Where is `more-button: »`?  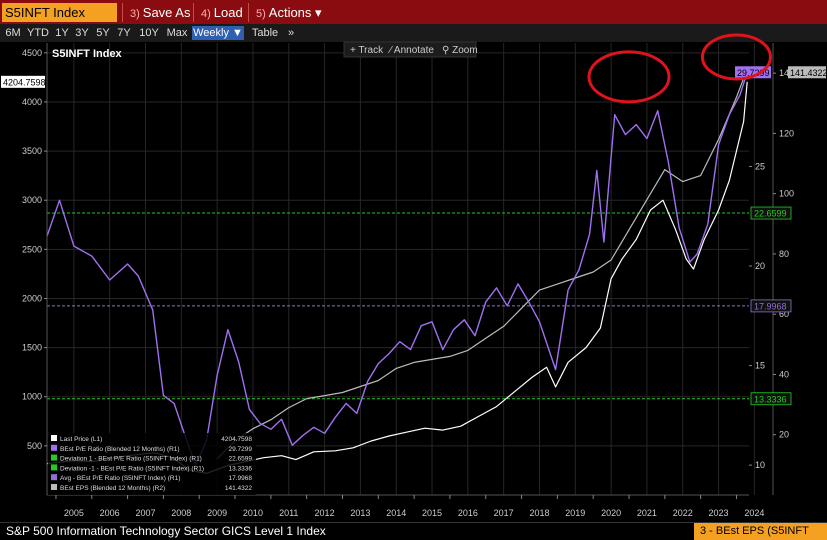 more-button: » is located at coordinates (291, 33).